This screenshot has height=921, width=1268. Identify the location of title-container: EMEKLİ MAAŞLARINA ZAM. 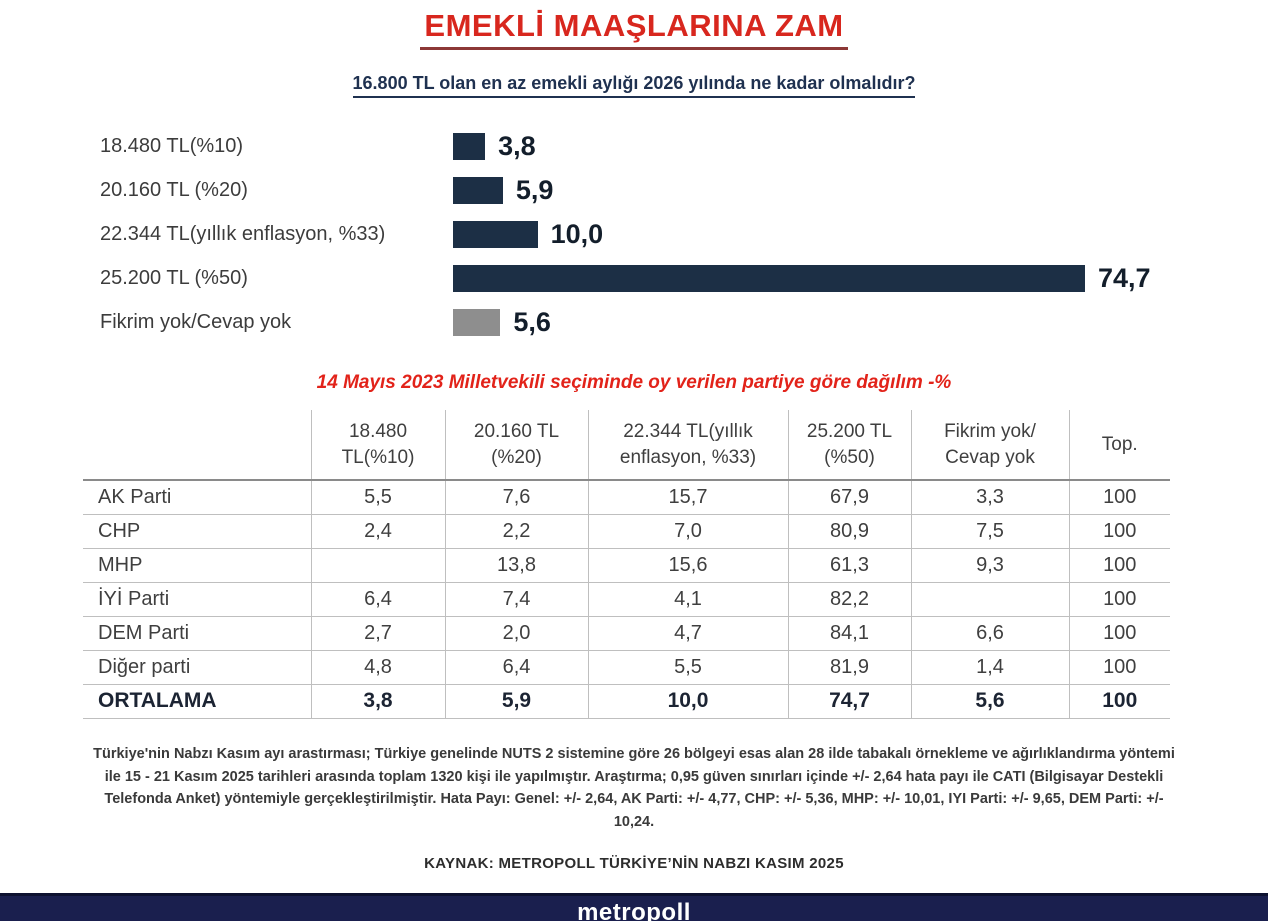
(634, 29).